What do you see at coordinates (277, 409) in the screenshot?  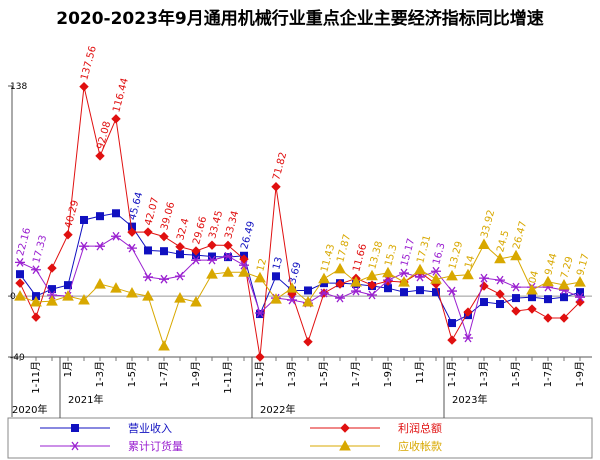 I see `year-label: 2022年` at bounding box center [277, 409].